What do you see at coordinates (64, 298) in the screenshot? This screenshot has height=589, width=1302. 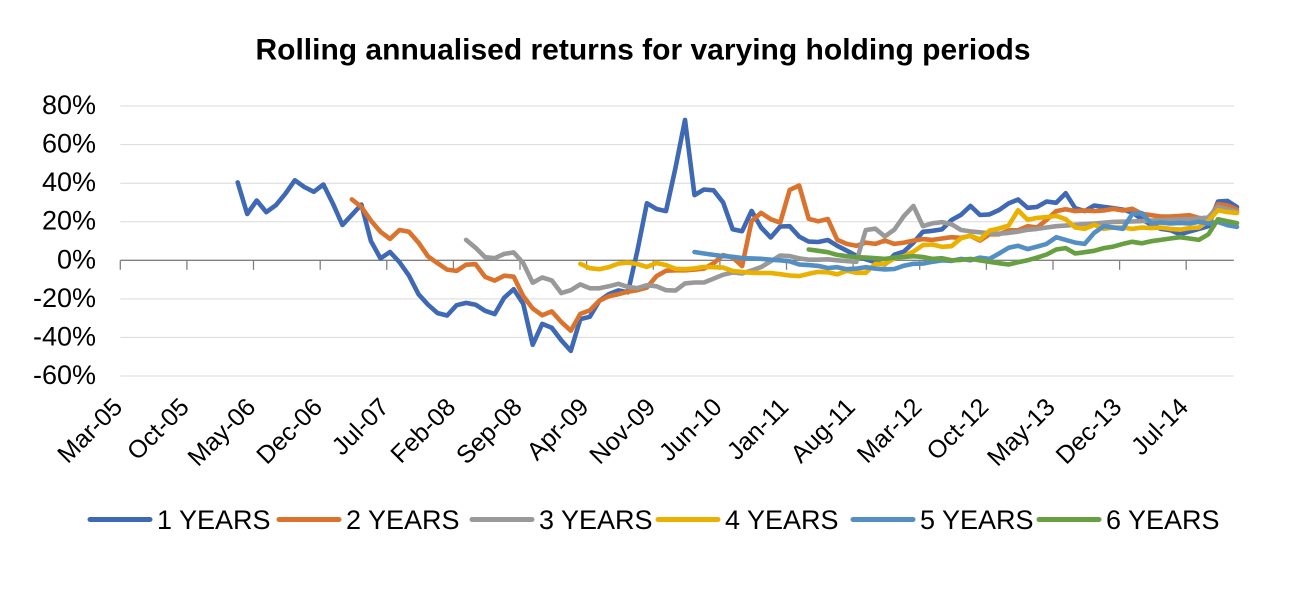 I see `svg-text: -20%` at bounding box center [64, 298].